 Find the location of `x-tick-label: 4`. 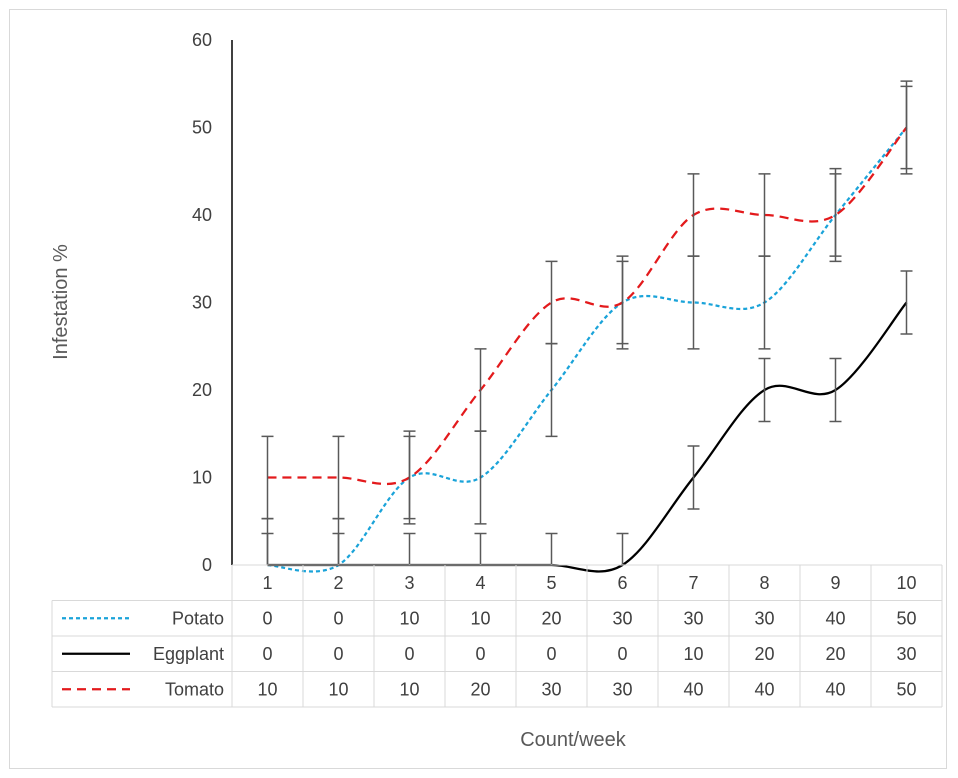

x-tick-label: 4 is located at coordinates (480, 583).